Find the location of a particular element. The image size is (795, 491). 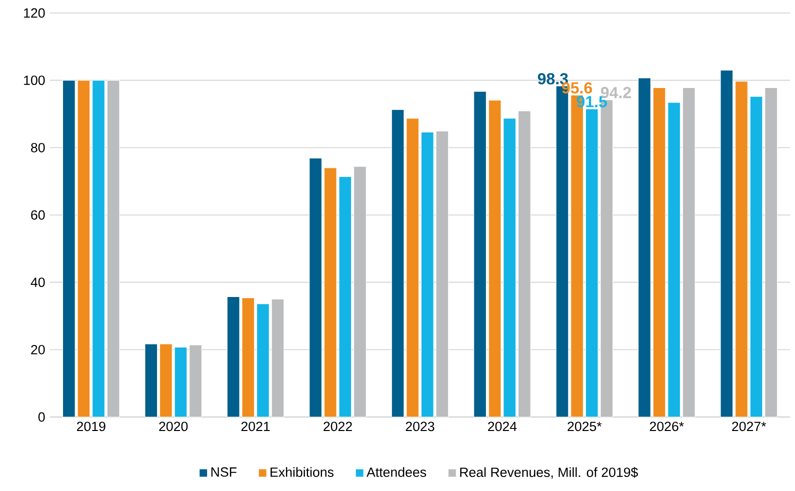

x-tick-label: 2021 is located at coordinates (255, 427).